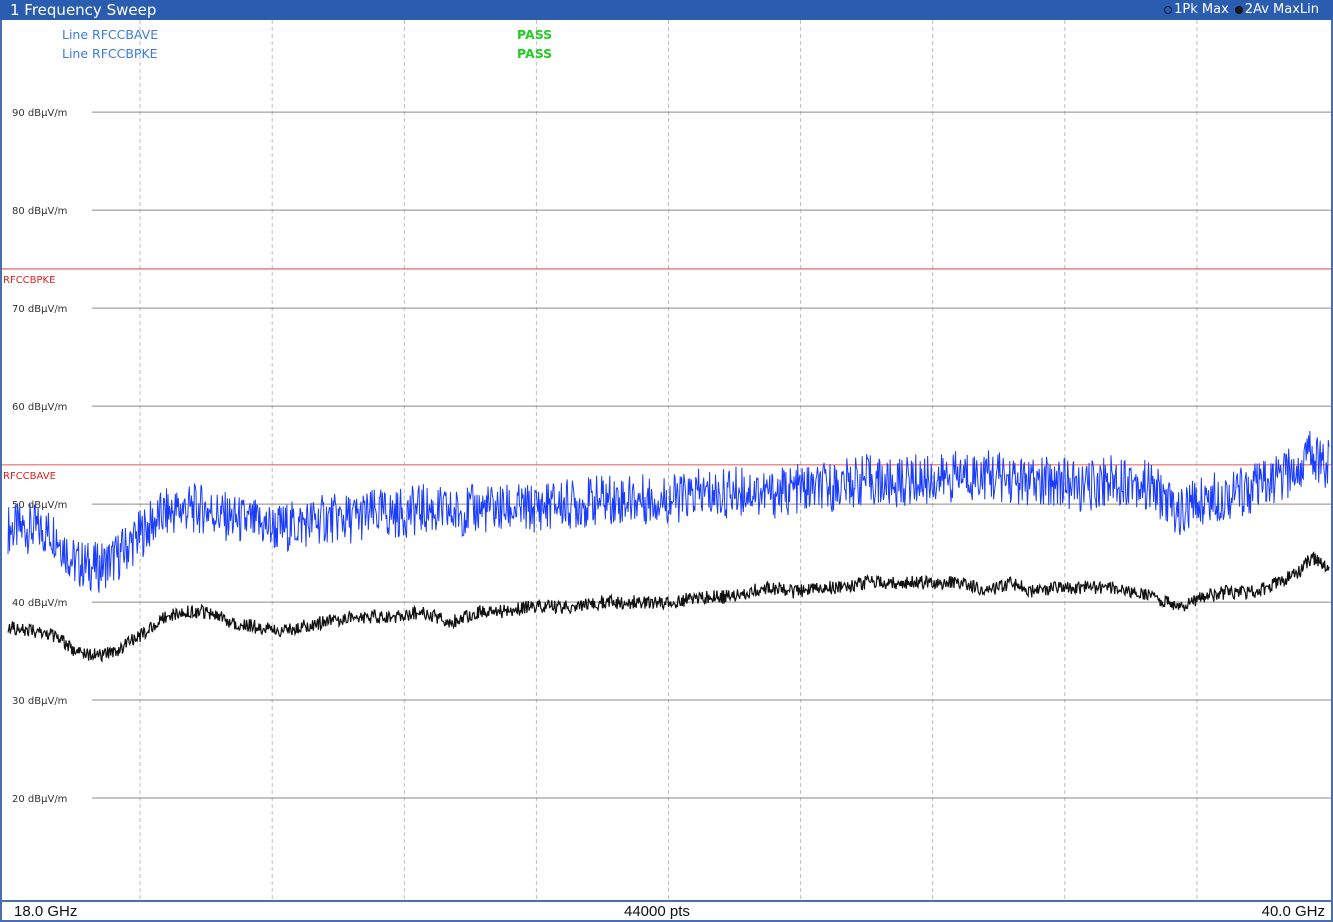  Describe the element at coordinates (39, 701) in the screenshot. I see `y-tick-label: 30 dBµV/m` at that location.